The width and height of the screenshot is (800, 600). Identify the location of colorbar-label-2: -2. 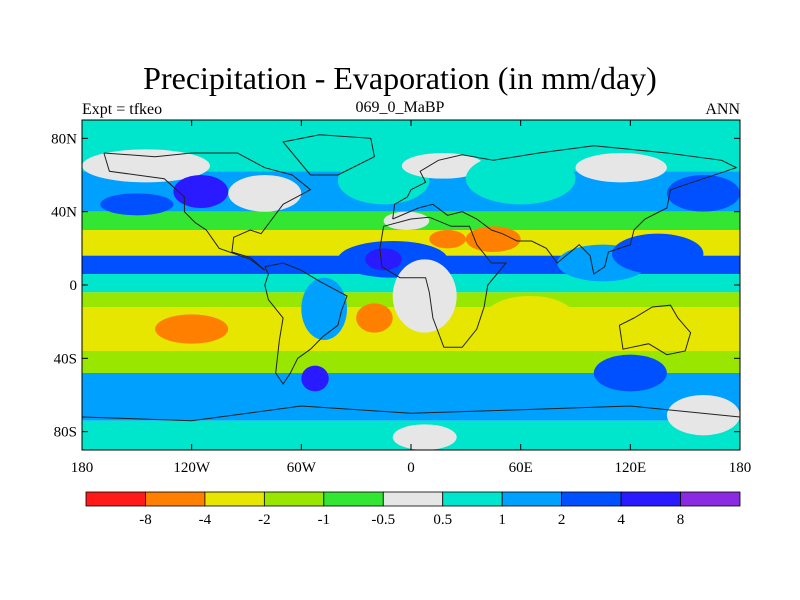
(264, 520).